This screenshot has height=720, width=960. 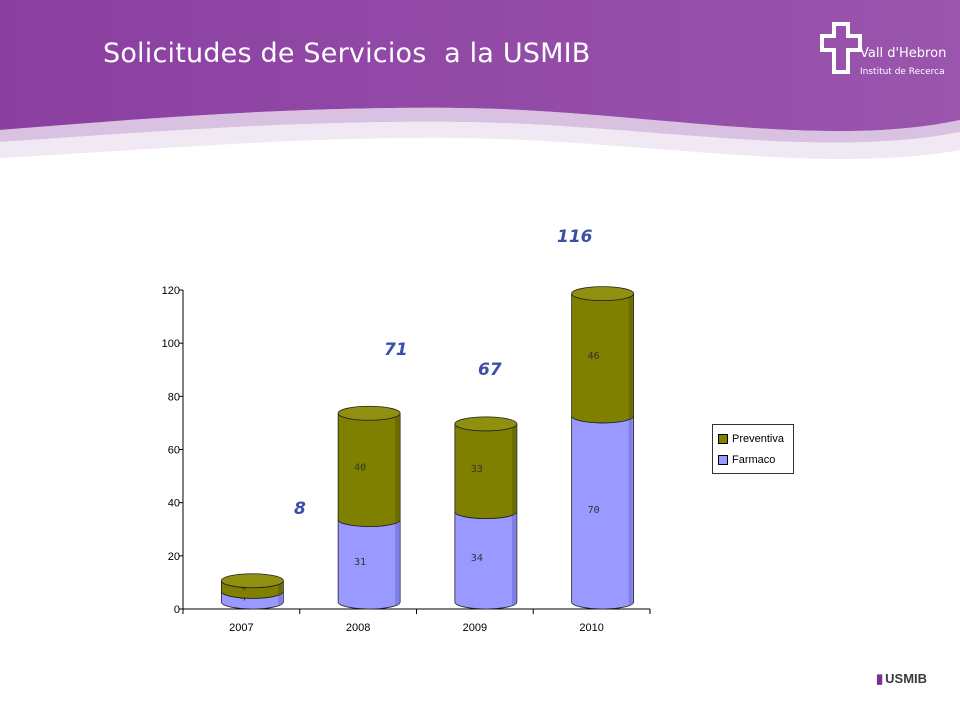 What do you see at coordinates (396, 350) in the screenshot?
I see `total-label-2008: 71` at bounding box center [396, 350].